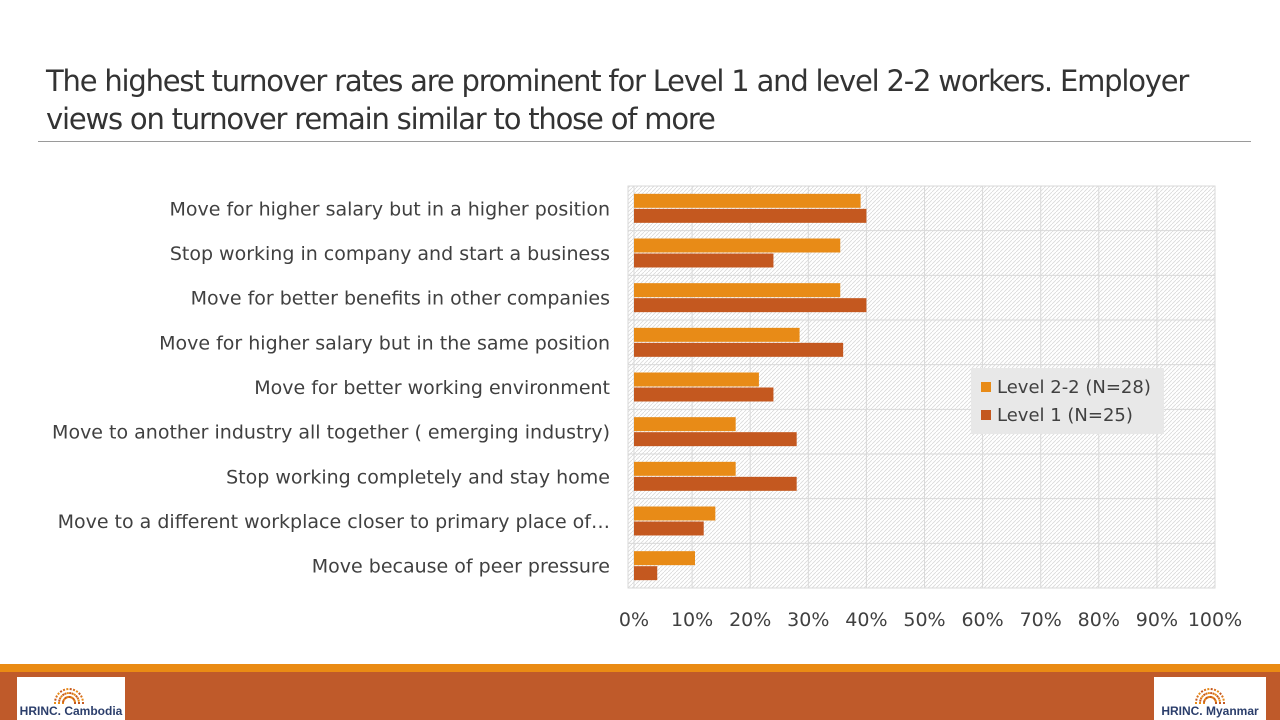 The height and width of the screenshot is (720, 1280). What do you see at coordinates (692, 620) in the screenshot?
I see `x-tick-label: 10%` at bounding box center [692, 620].